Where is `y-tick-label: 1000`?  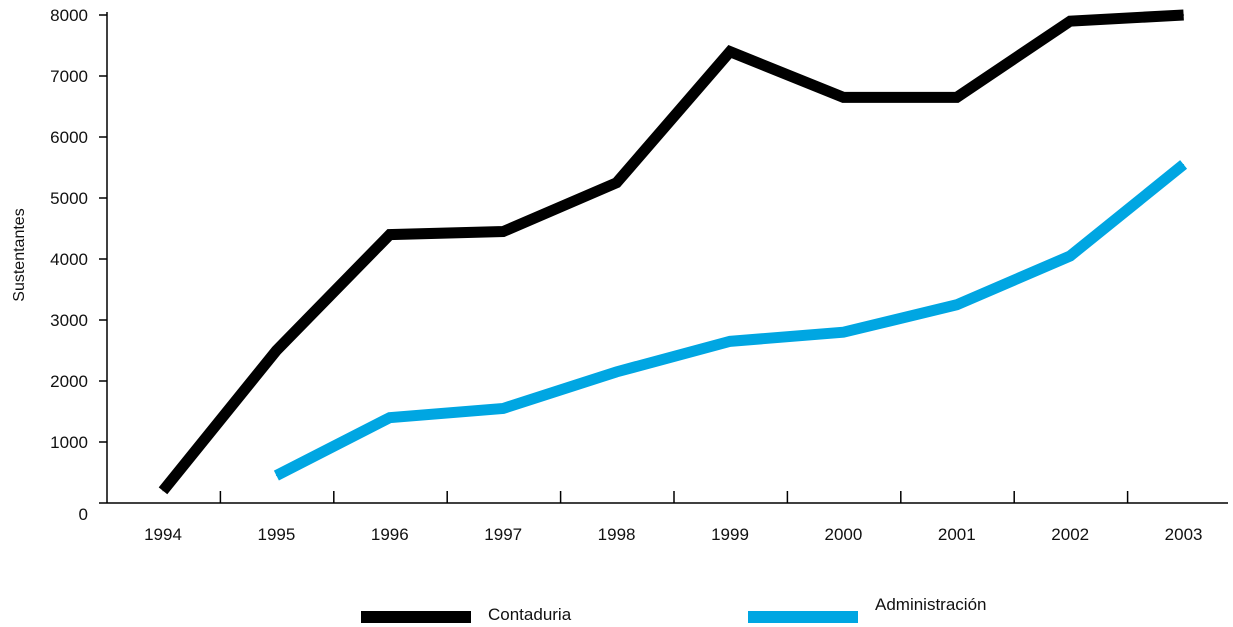 y-tick-label: 1000 is located at coordinates (69, 442).